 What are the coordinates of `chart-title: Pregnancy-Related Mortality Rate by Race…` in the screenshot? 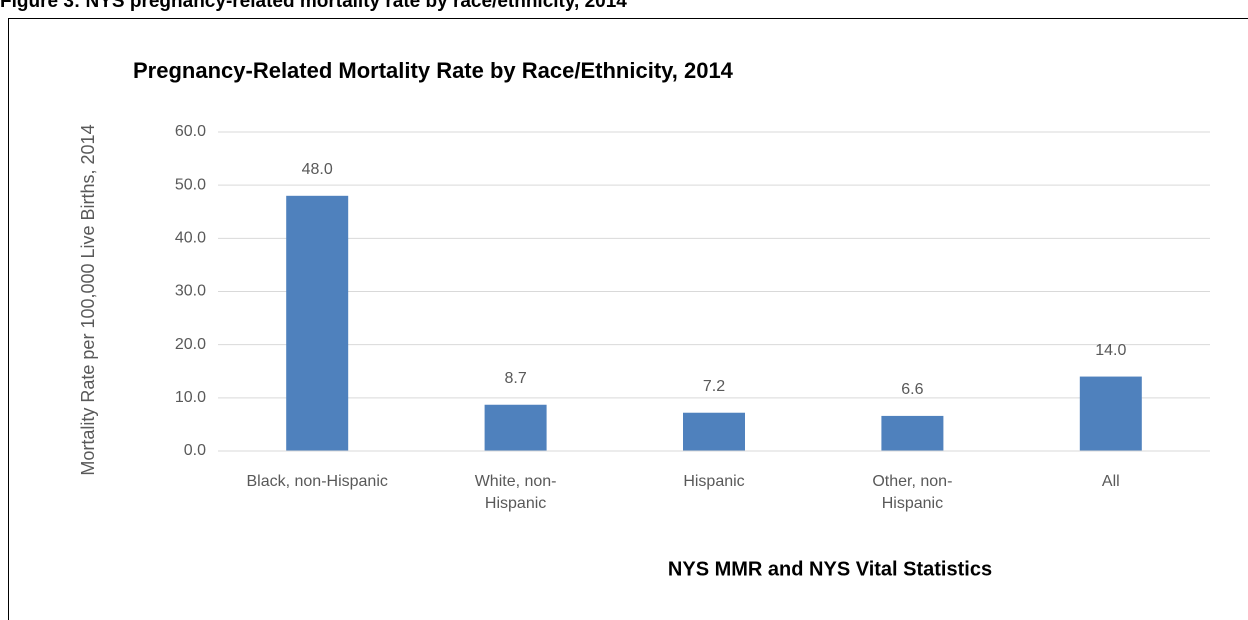 It's located at (433, 70).